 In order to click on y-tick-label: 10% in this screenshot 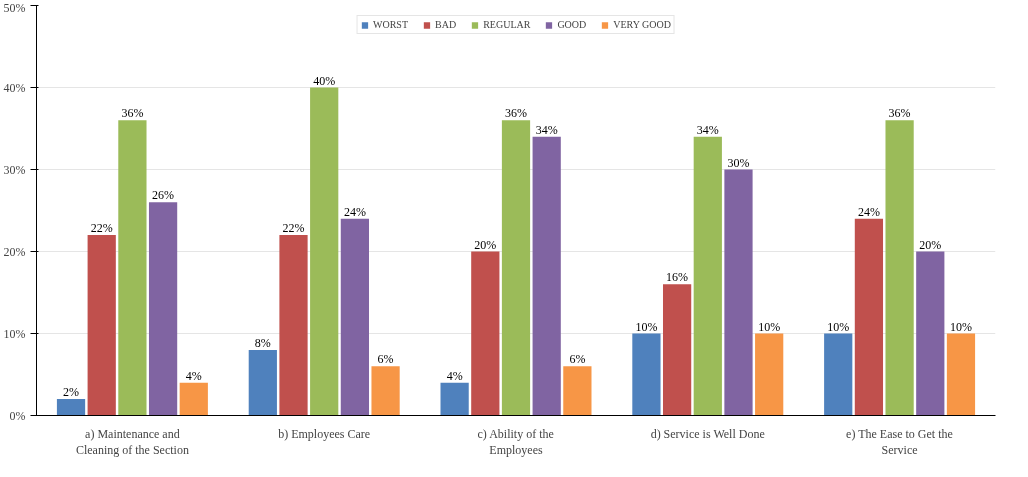, I will do `click(14, 333)`.